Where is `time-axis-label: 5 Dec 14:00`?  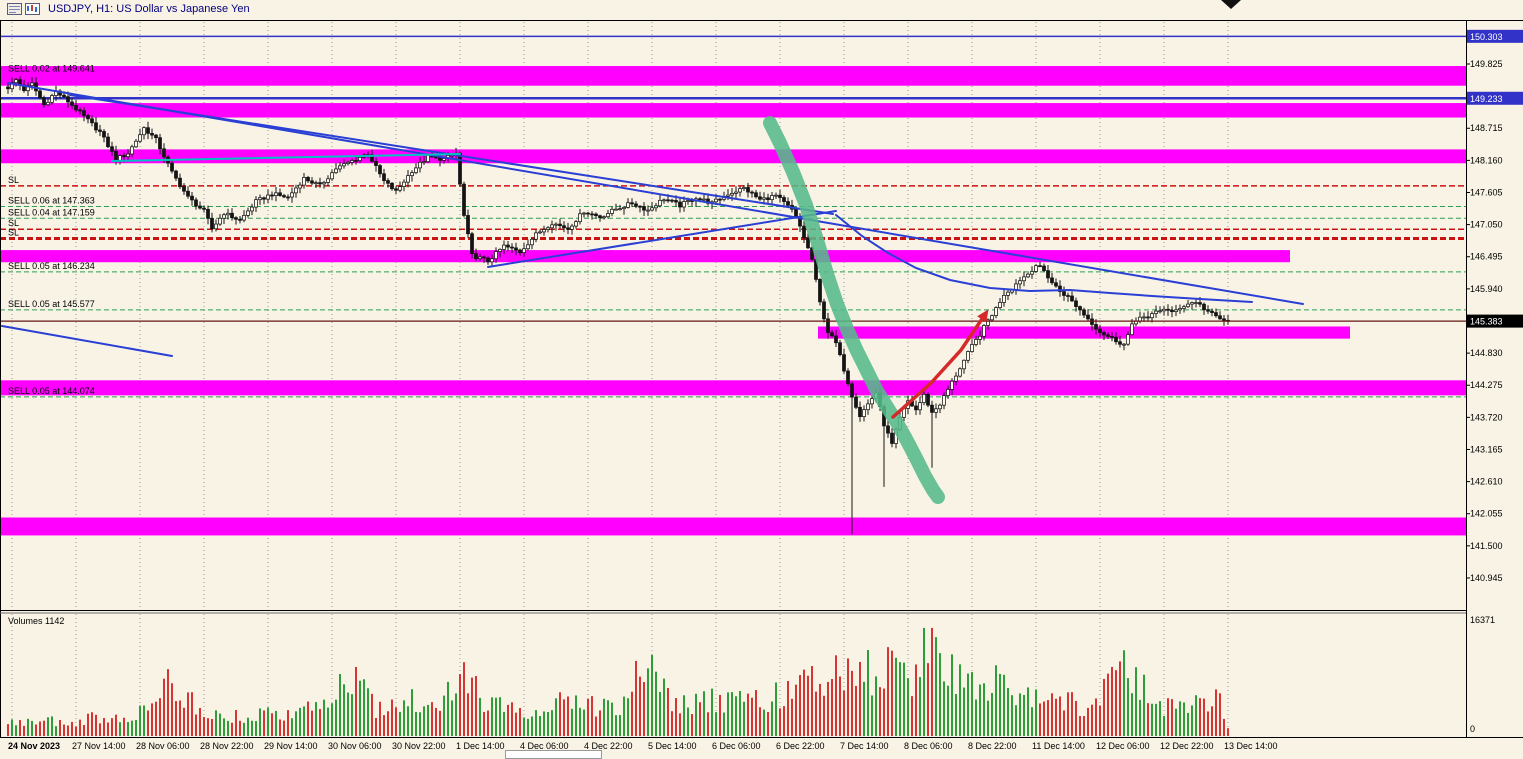 time-axis-label: 5 Dec 14:00 is located at coordinates (672, 746).